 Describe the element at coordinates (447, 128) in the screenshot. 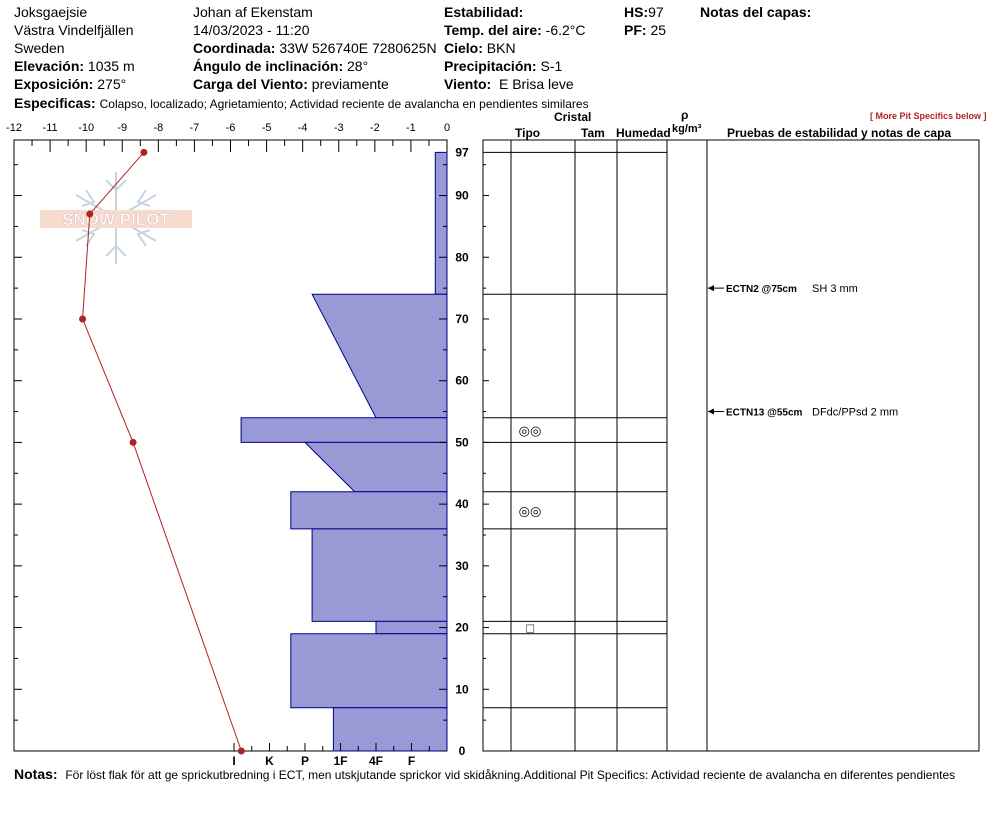

I see `temp-tick-label: 0` at that location.